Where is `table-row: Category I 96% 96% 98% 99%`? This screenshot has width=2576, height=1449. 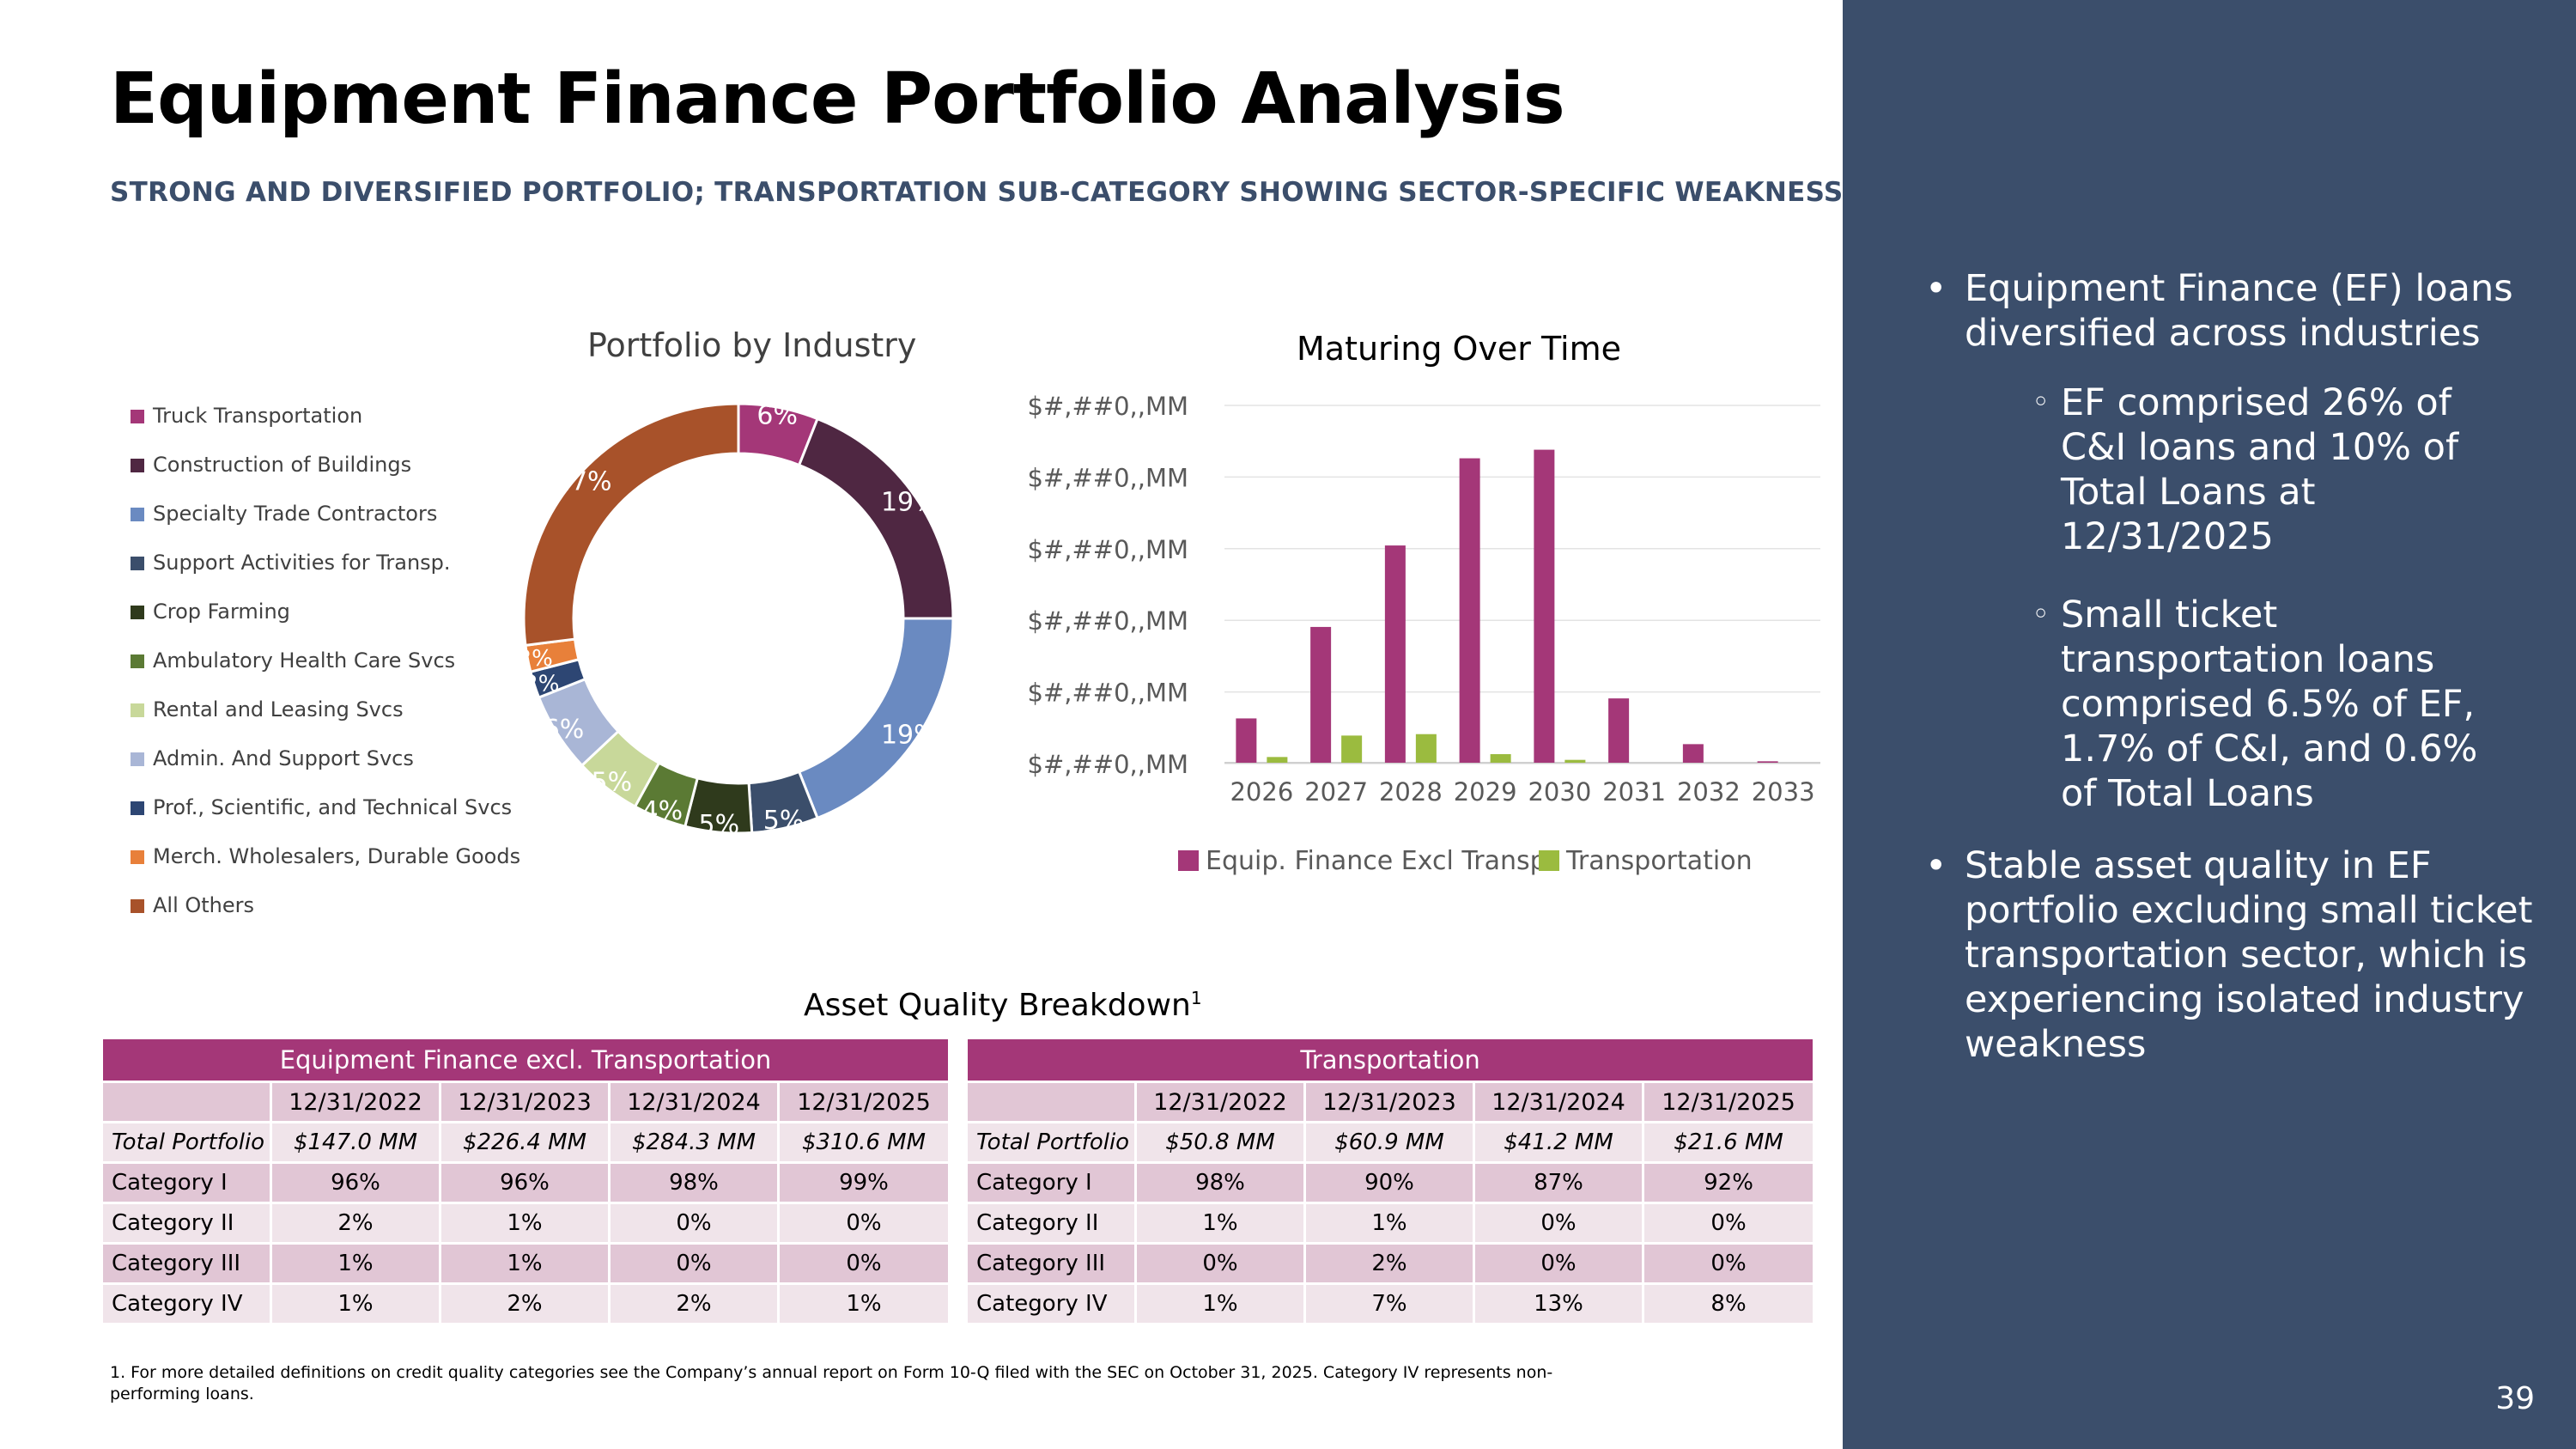
table-row: Category I 96% 96% 98% 99% is located at coordinates (525, 1182).